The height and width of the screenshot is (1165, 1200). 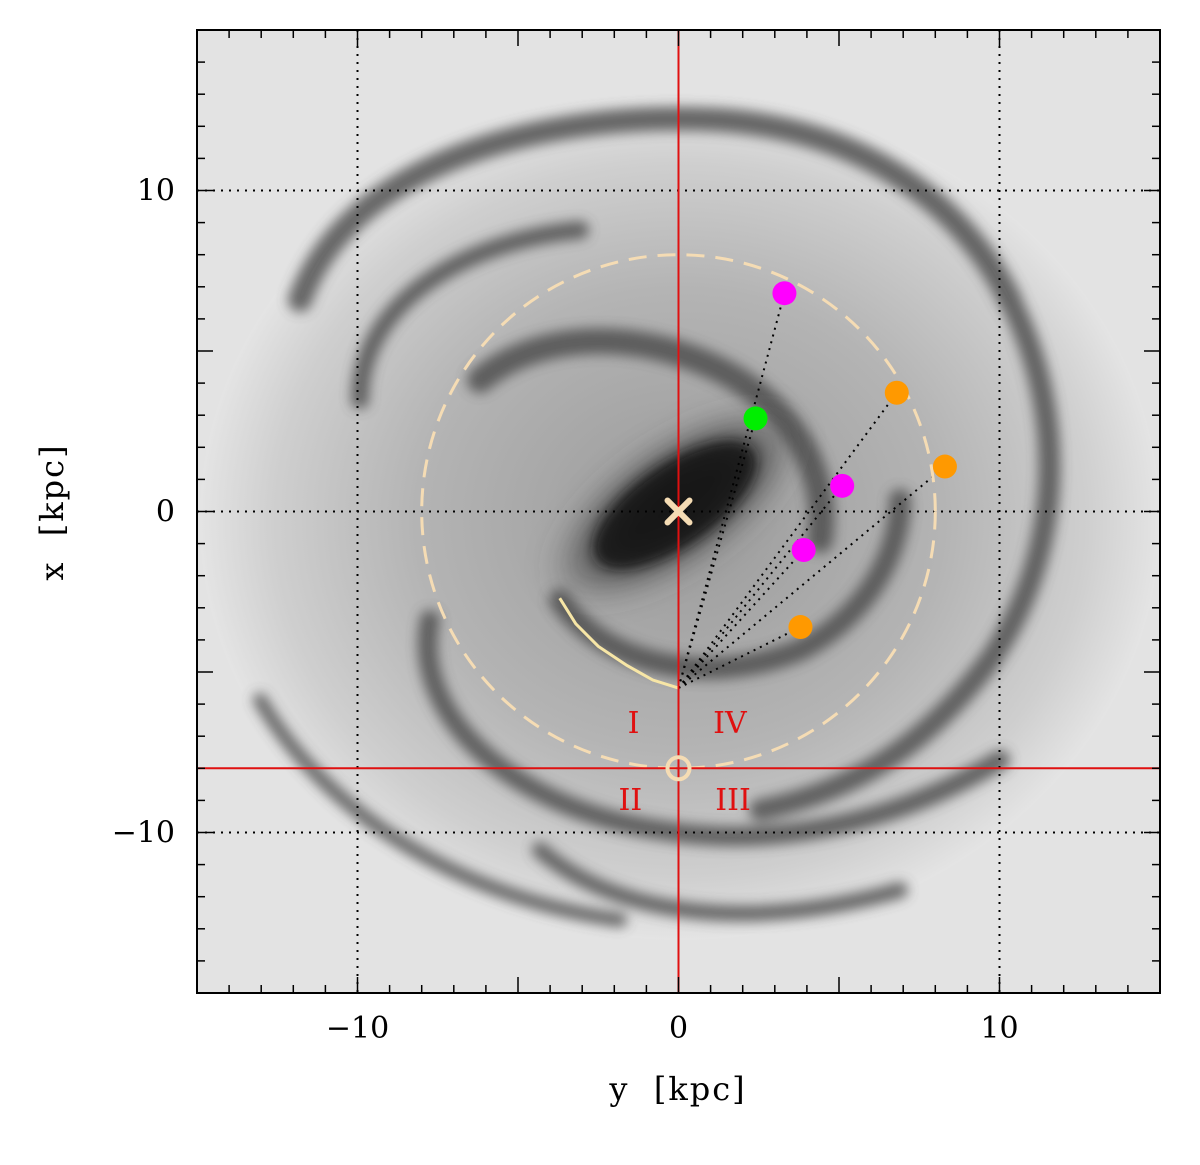 I want to click on y-tick-label: 0, so click(x=165, y=512).